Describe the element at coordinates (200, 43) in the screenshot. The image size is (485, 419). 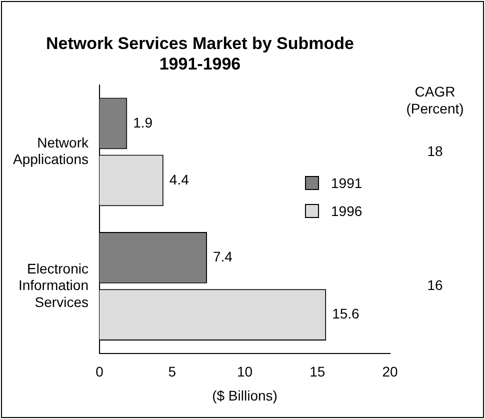
I see `chart-title: Network Services Market by Submode` at that location.